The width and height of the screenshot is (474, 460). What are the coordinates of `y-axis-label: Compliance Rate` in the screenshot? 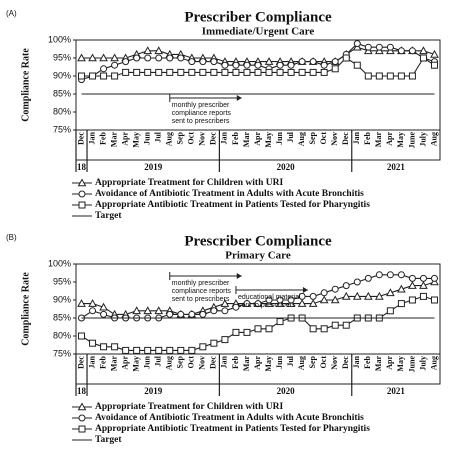 It's located at (25, 85).